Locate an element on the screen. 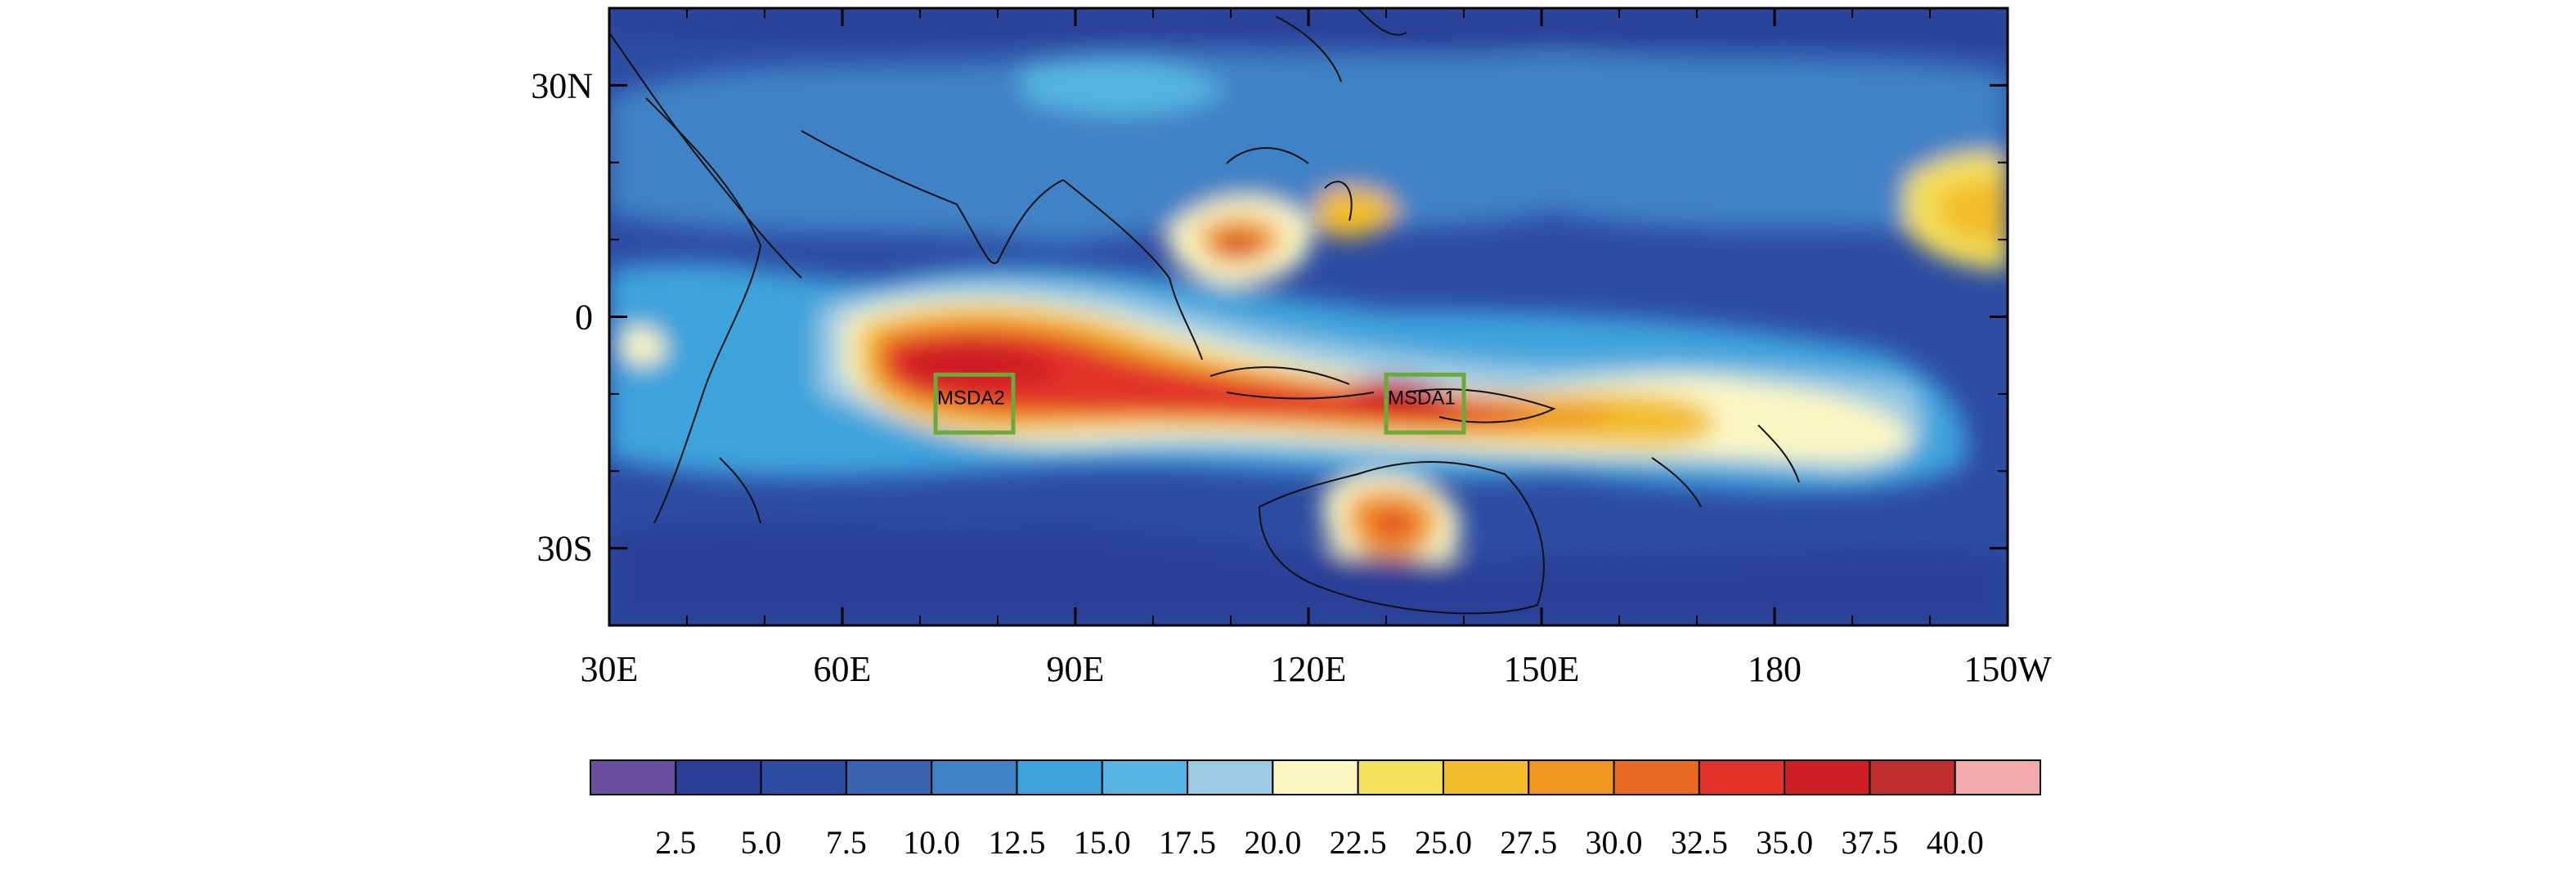  lat-tick-label: 0 is located at coordinates (584, 318).